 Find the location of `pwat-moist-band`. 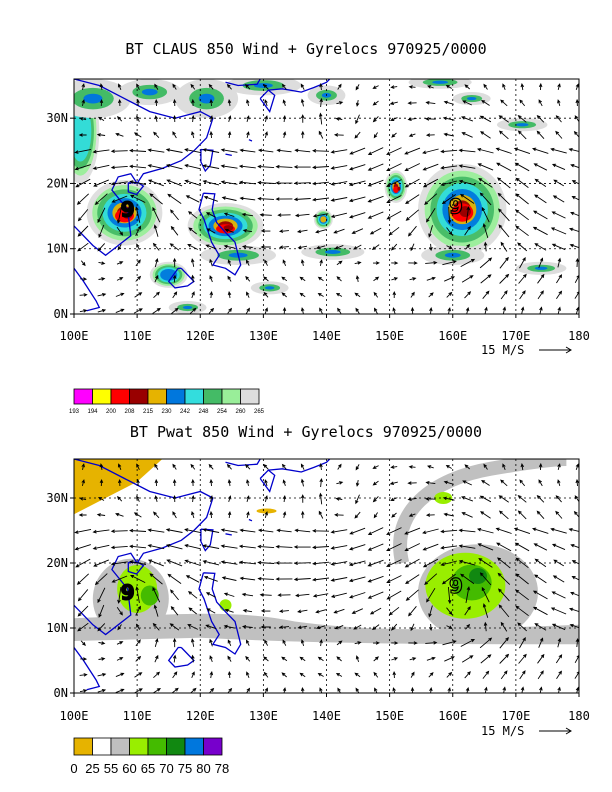

pwat-moist-band is located at coordinates (326, 629).